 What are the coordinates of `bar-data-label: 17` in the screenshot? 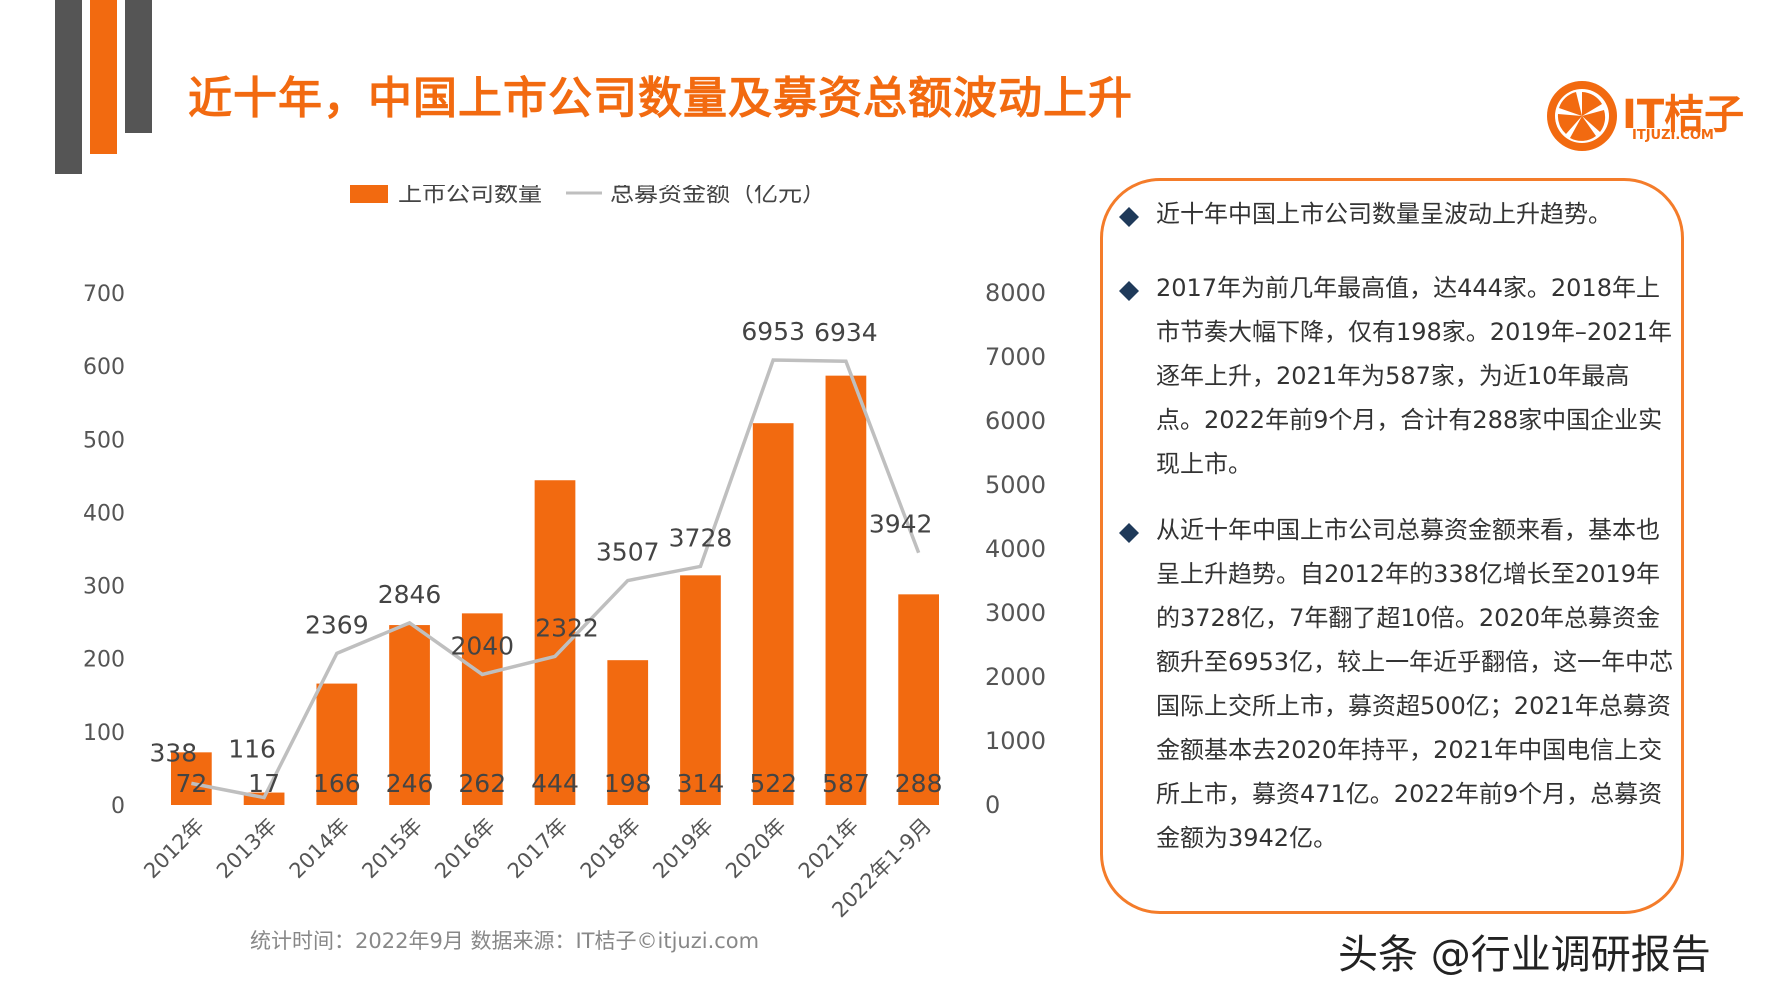 It's located at (264, 783).